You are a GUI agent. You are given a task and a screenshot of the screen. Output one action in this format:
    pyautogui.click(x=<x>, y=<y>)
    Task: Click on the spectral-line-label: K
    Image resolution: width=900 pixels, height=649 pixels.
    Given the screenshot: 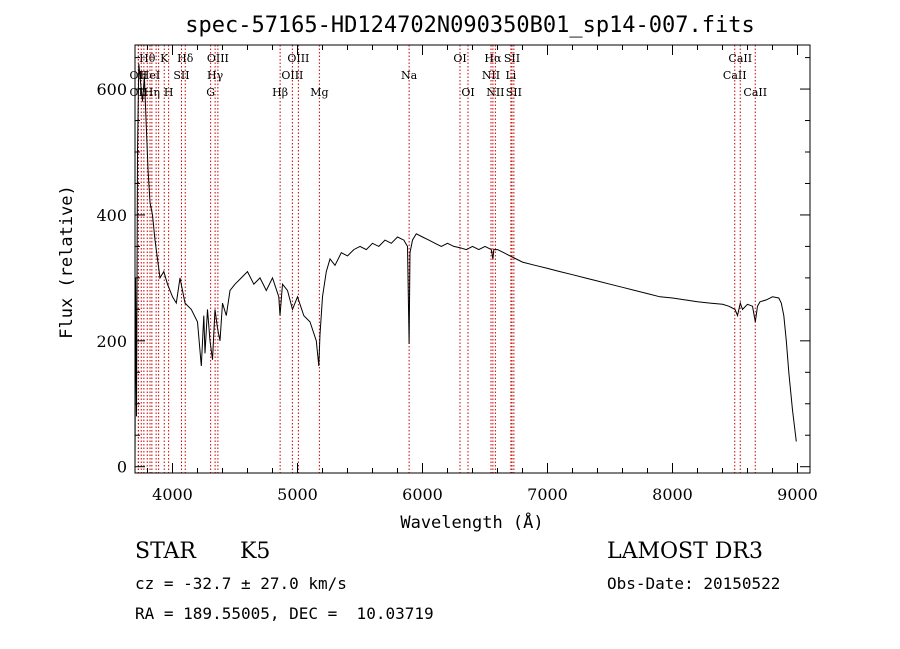 What is the action you would take?
    pyautogui.click(x=164, y=58)
    